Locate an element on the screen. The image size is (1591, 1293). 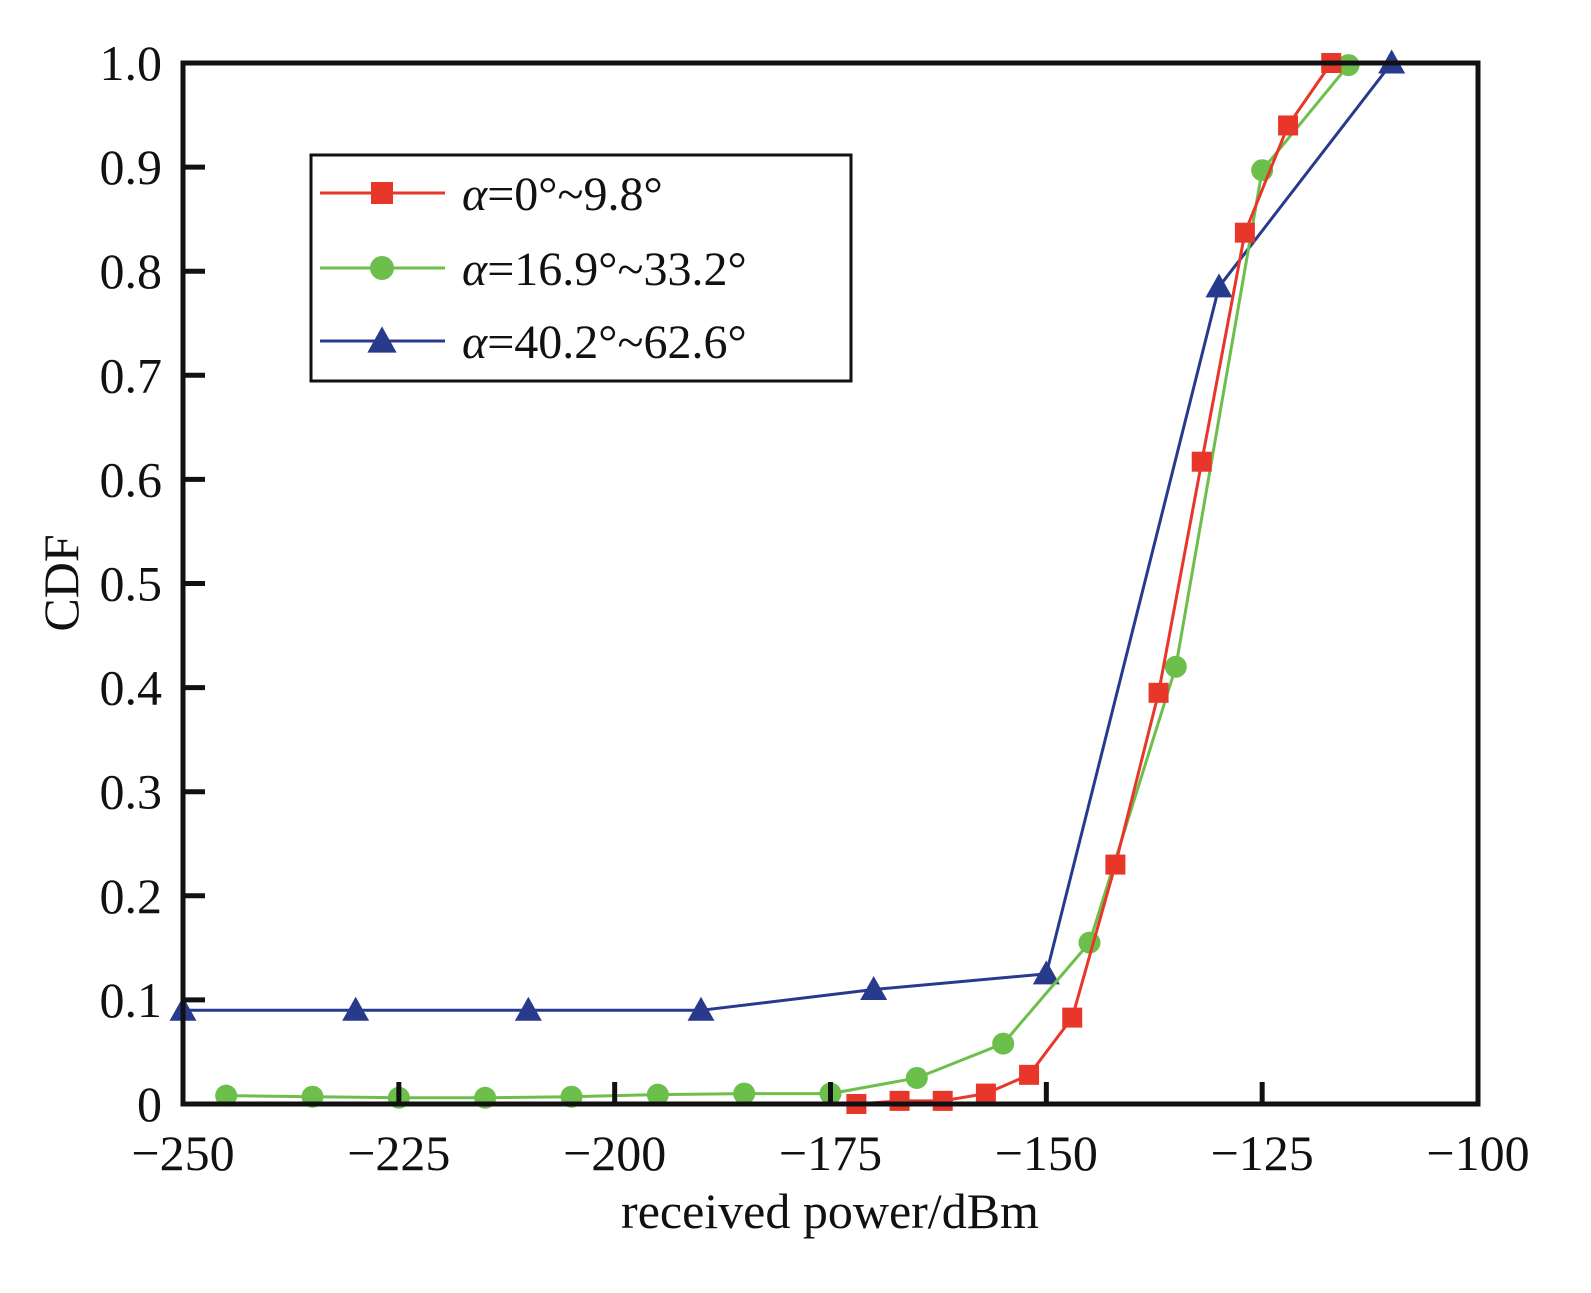
y-tick-label: 0.2 is located at coordinates (131, 896).